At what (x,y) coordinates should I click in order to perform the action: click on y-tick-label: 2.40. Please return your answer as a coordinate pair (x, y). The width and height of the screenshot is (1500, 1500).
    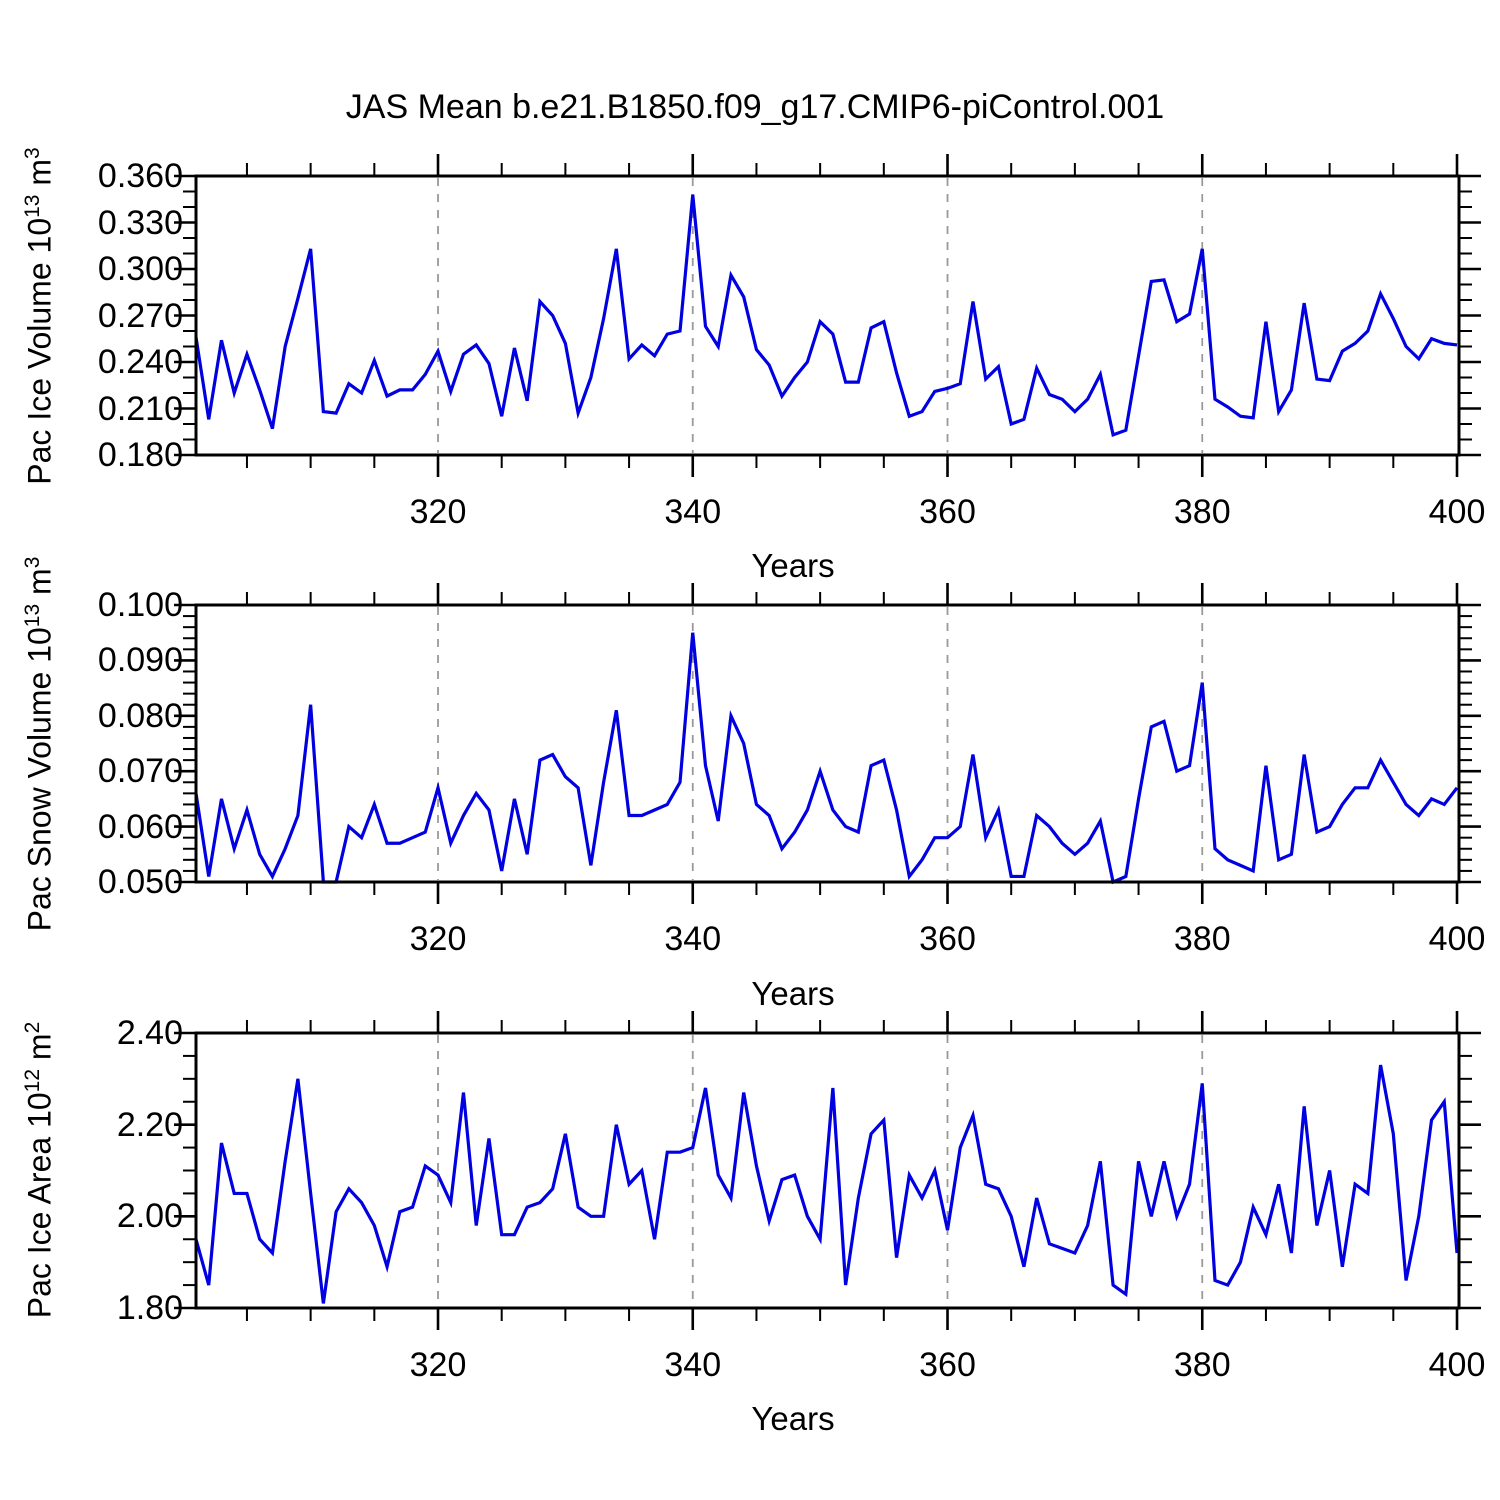
    Looking at the image, I should click on (149, 1033).